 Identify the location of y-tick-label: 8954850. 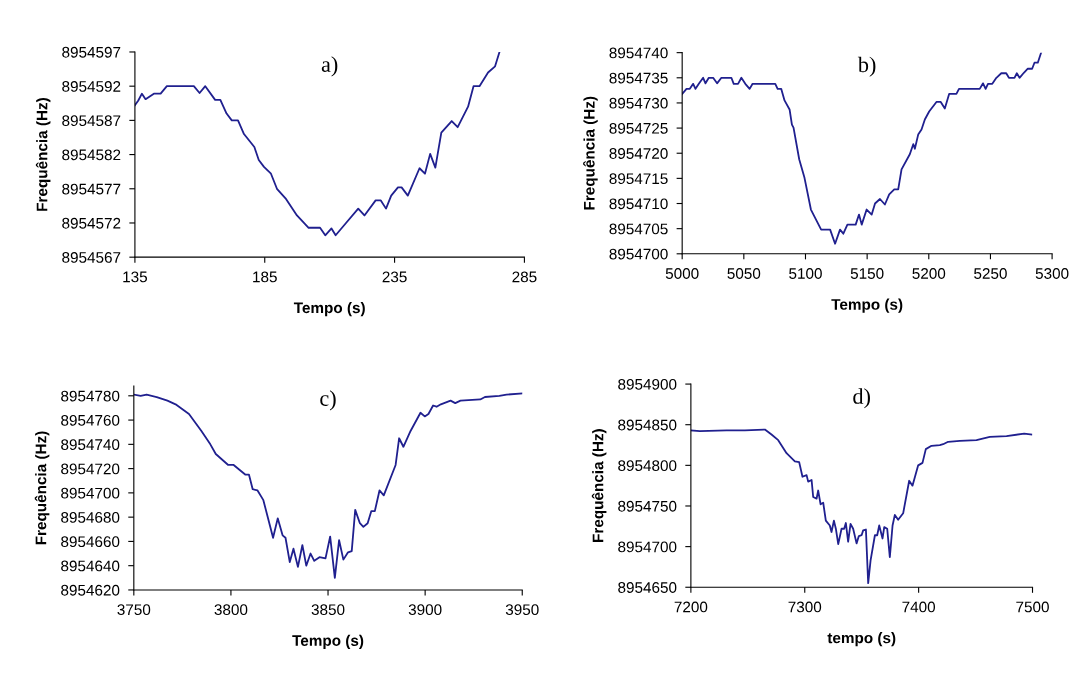
(647, 425).